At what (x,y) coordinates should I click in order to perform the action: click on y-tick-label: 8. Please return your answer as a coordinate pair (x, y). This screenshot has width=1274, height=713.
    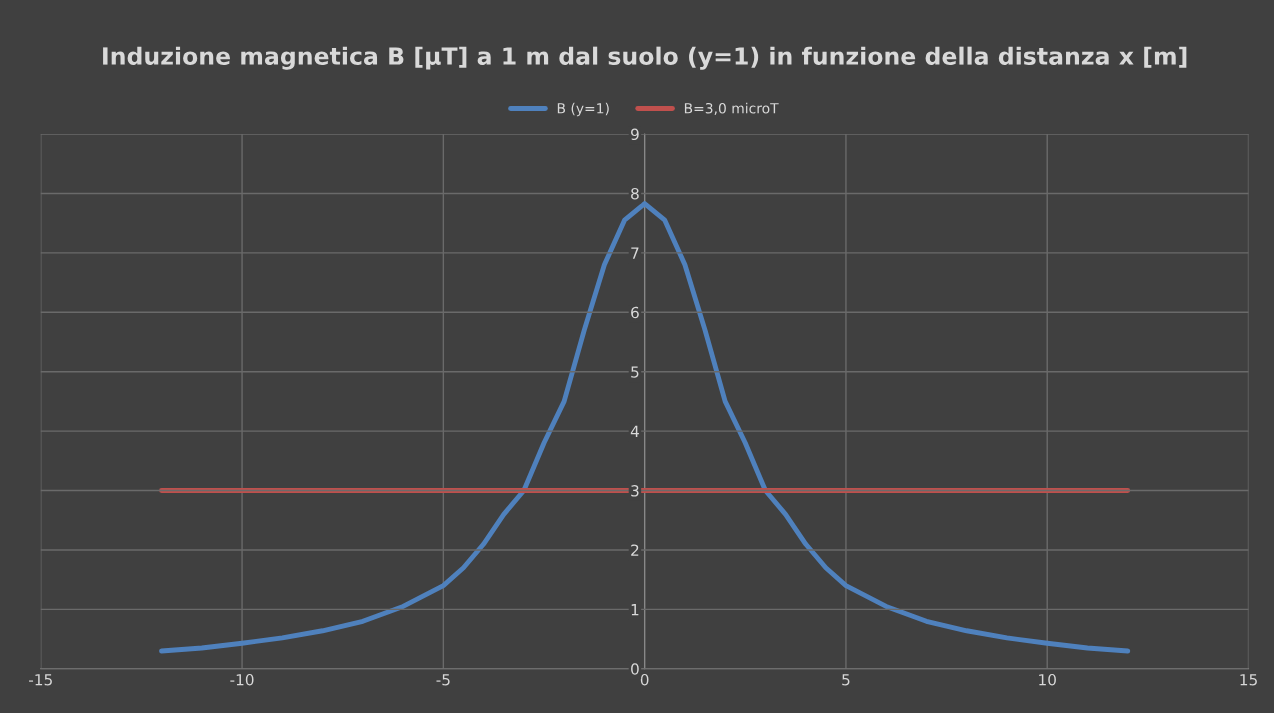
    Looking at the image, I should click on (635, 193).